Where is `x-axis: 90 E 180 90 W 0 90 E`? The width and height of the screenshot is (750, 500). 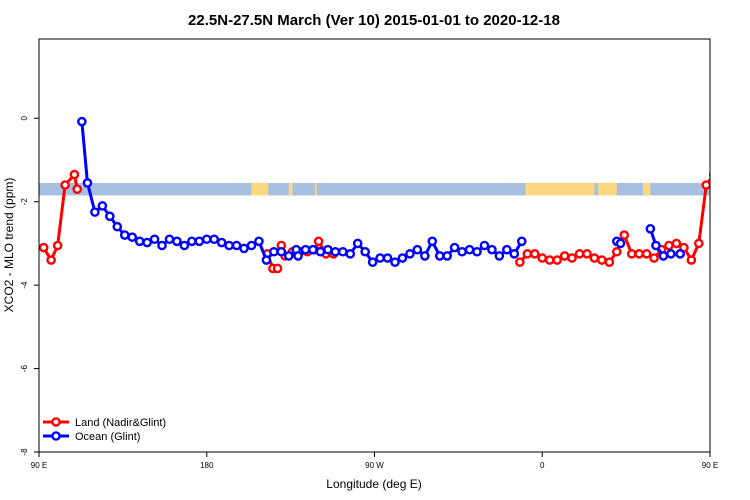
x-axis: 90 E 180 90 W 0 90 E is located at coordinates (374, 461).